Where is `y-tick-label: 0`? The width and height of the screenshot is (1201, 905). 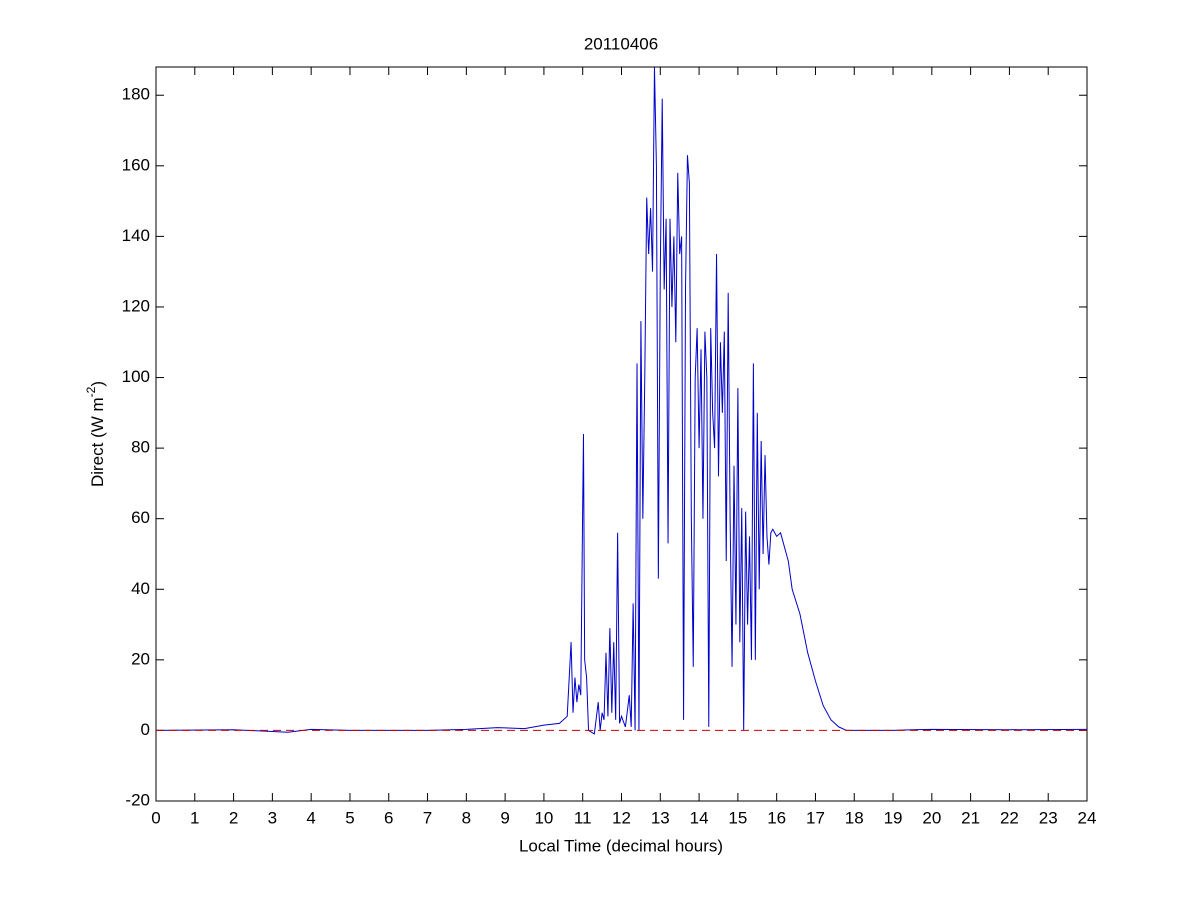 y-tick-label: 0 is located at coordinates (145, 729).